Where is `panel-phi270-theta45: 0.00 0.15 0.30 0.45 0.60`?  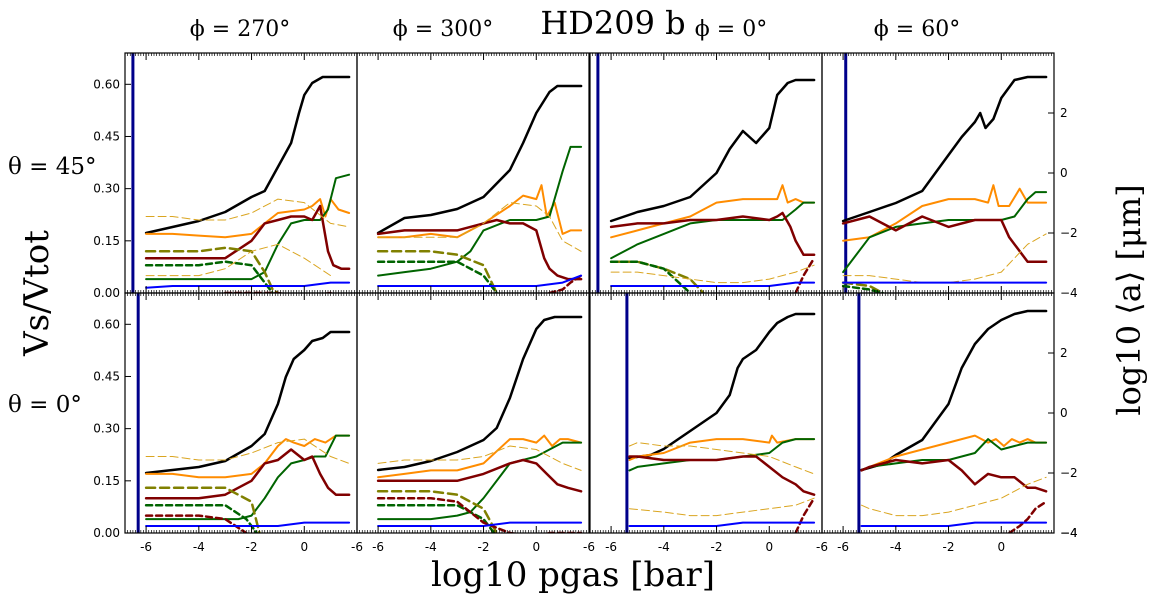
panel-phi270-theta45: 0.00 0.15 0.30 0.45 0.60 is located at coordinates (225, 176).